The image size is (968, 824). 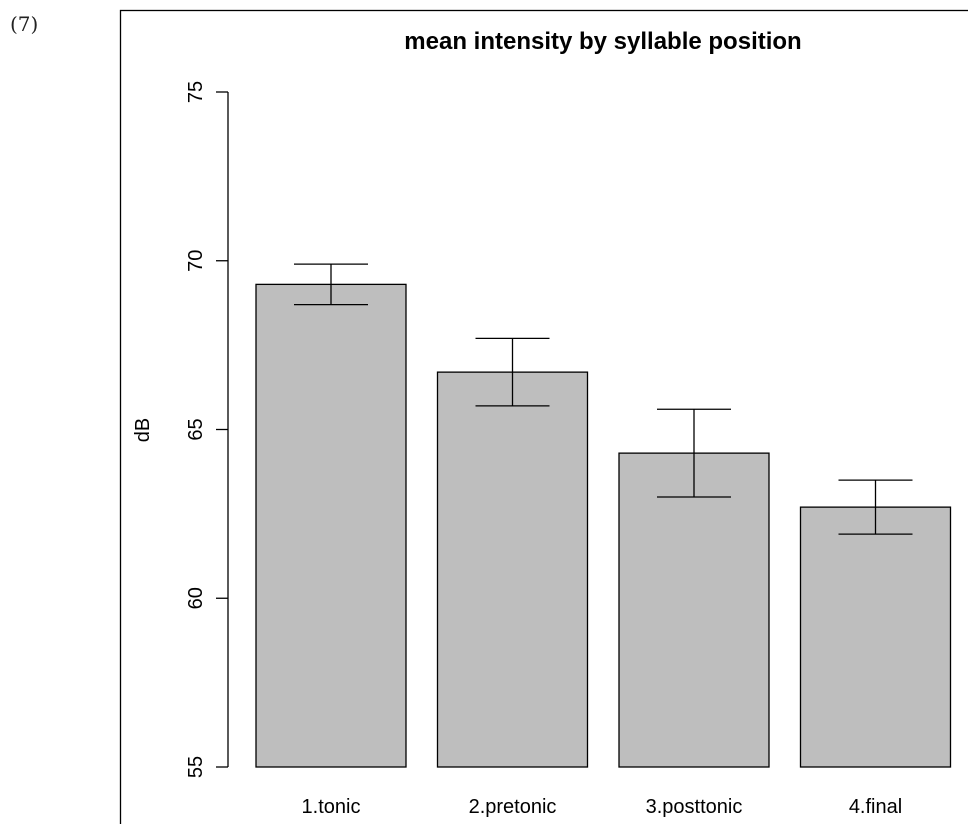 What do you see at coordinates (331, 807) in the screenshot?
I see `category-label: 1.tonic` at bounding box center [331, 807].